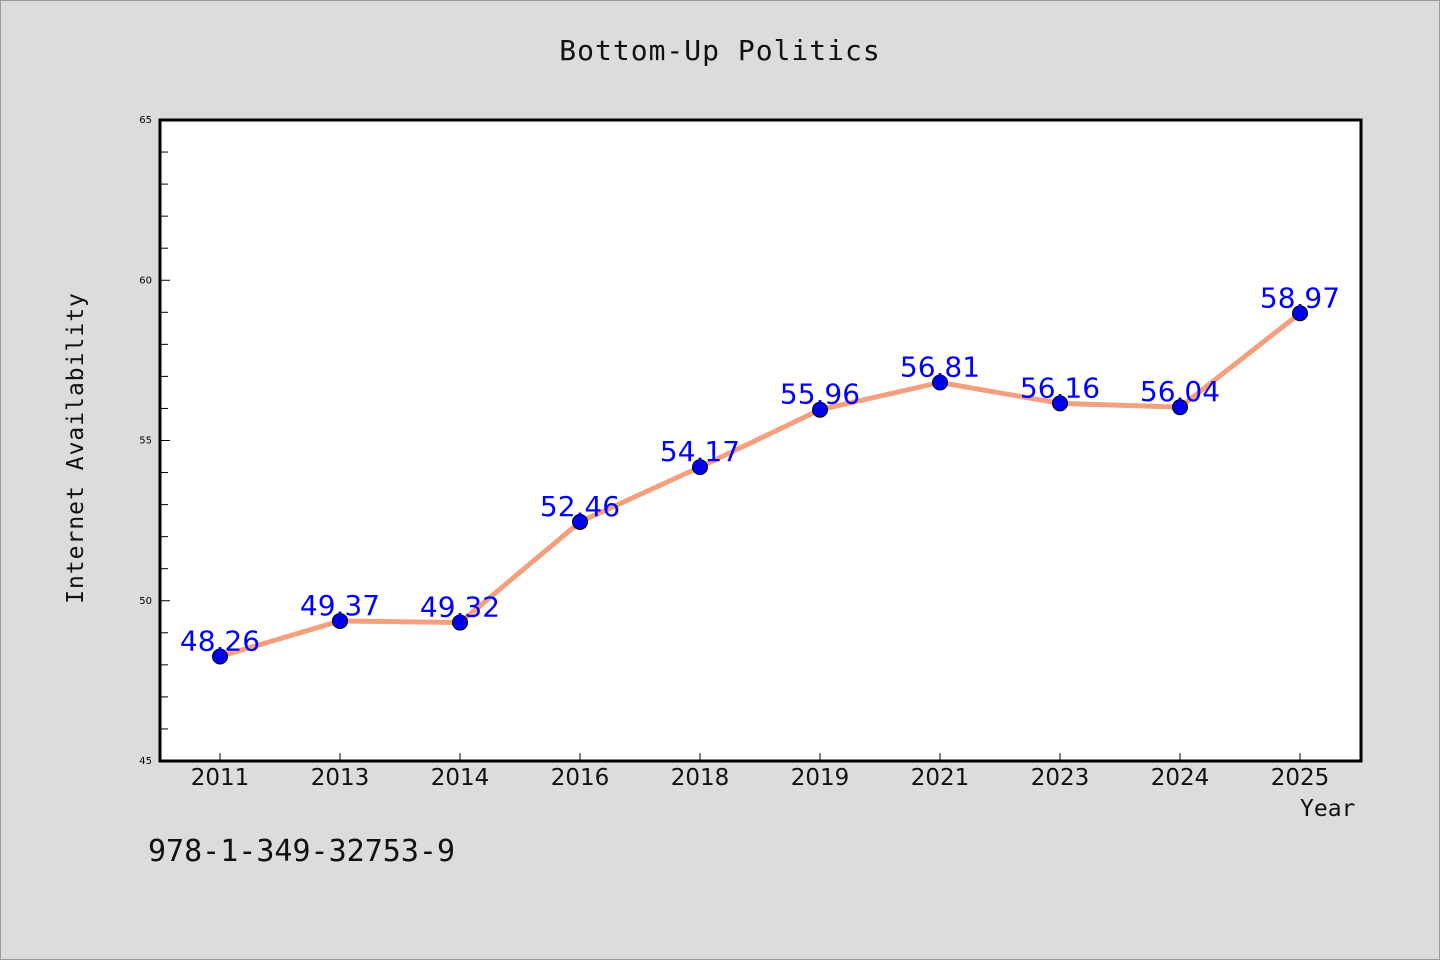 This screenshot has height=960, width=1440. Describe the element at coordinates (940, 778) in the screenshot. I see `x-tick-label: 2021` at that location.